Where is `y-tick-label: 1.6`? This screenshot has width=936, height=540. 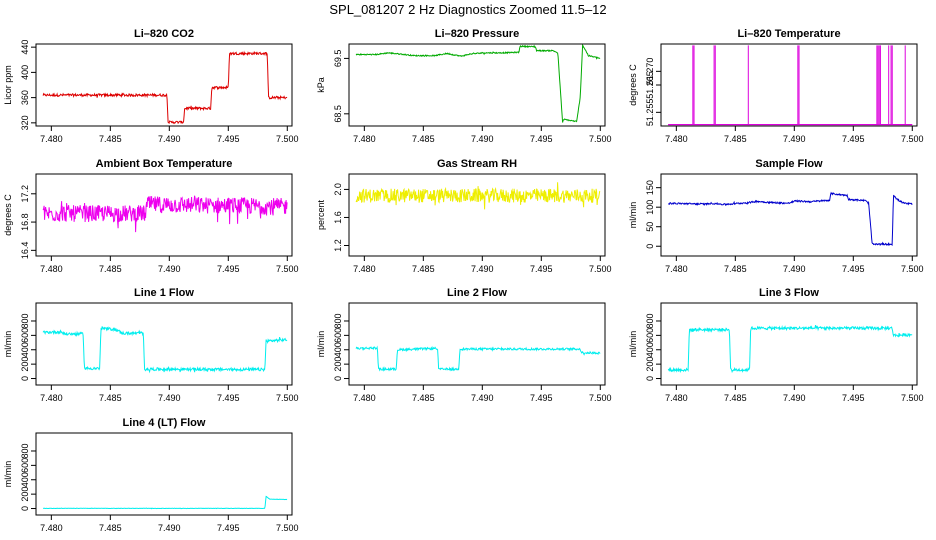 y-tick-label: 1.6 is located at coordinates (338, 217).